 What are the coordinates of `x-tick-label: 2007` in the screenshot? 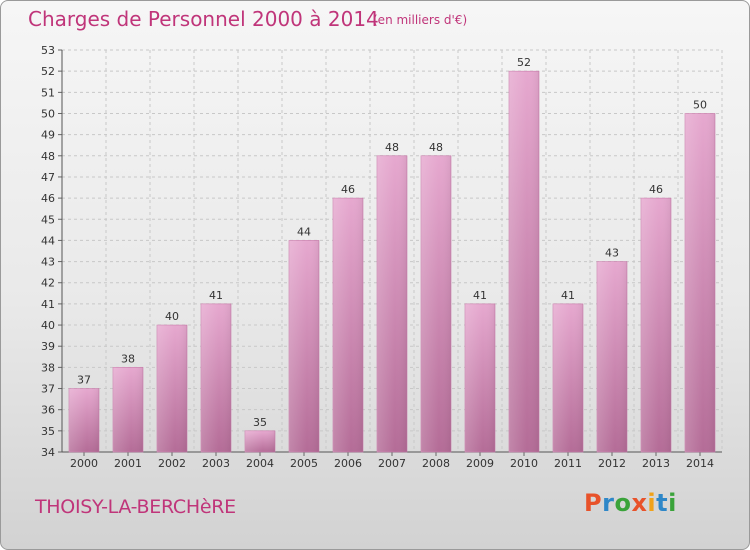 It's located at (392, 463).